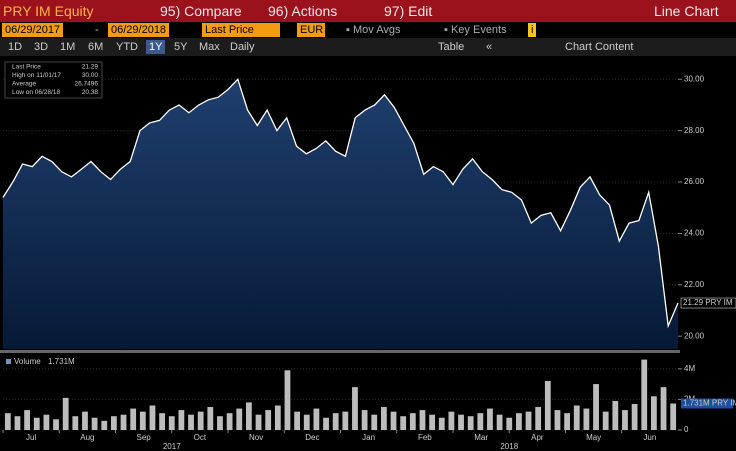 Image resolution: width=736 pixels, height=451 pixels. What do you see at coordinates (90, 92) in the screenshot?
I see `stat-value: 20.38` at bounding box center [90, 92].